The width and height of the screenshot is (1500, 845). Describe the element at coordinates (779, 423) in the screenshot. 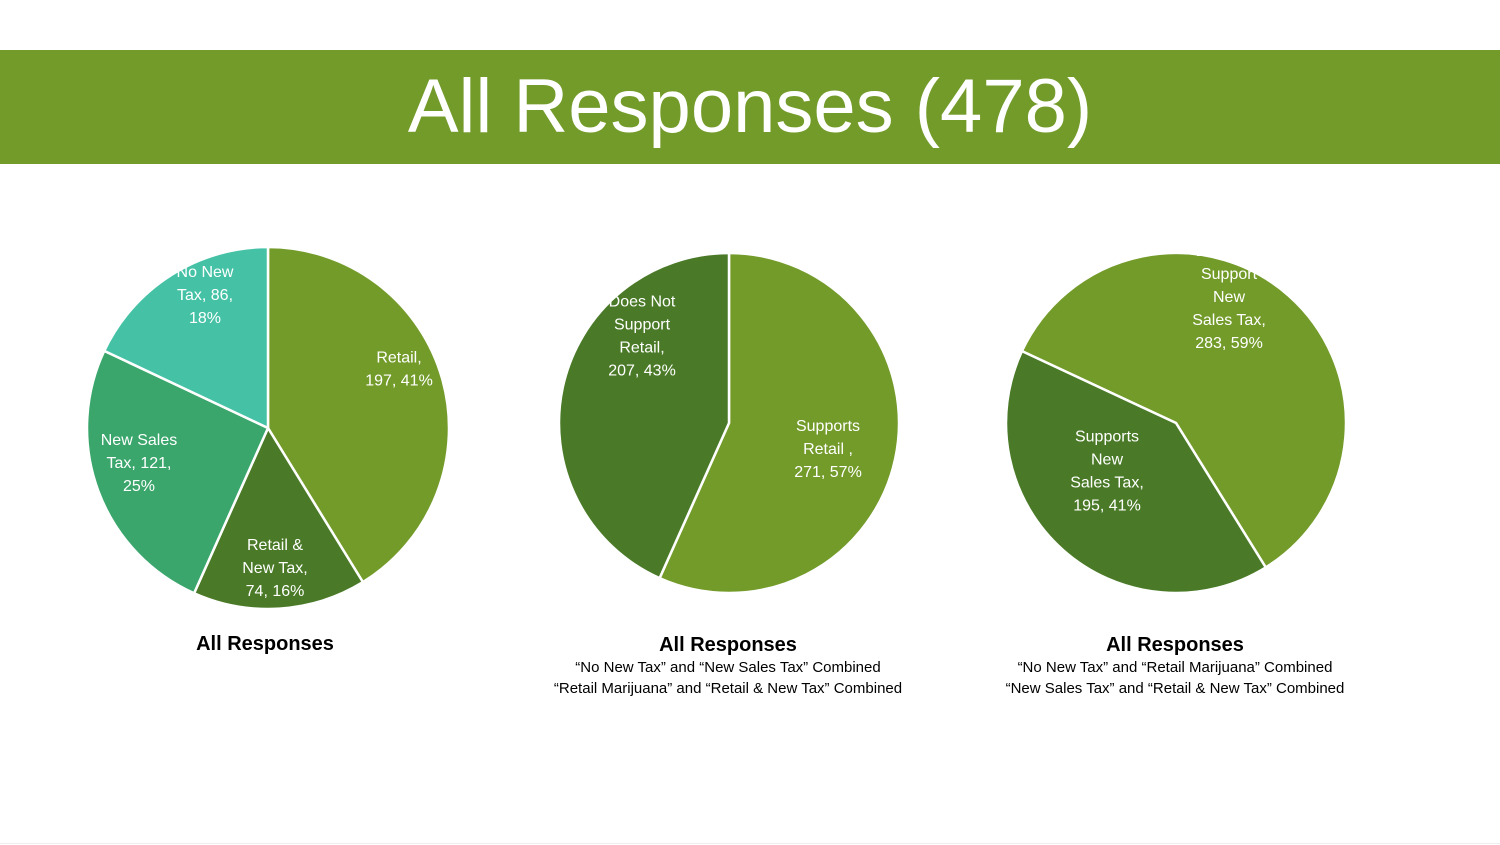

I see `pie-slice-supports-retail` at that location.